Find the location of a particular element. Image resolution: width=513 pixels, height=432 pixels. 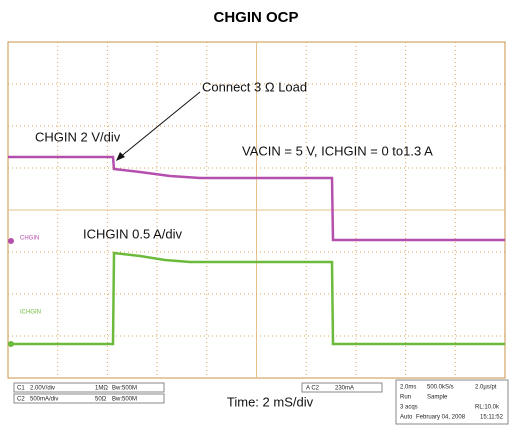

title: CHGIN OCP is located at coordinates (255, 17).